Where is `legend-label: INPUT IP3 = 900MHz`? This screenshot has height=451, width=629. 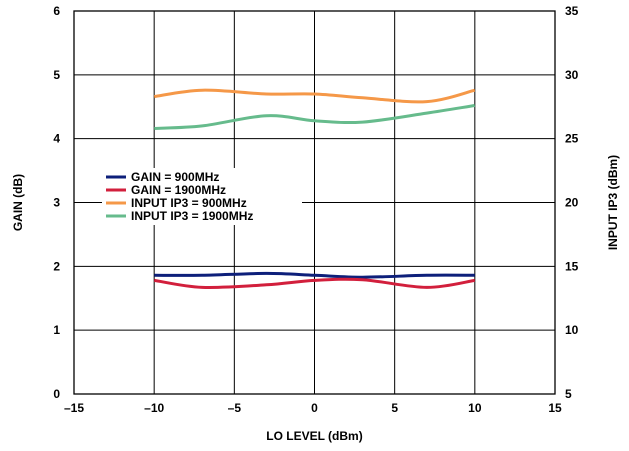
legend-label: INPUT IP3 = 900MHz is located at coordinates (189, 203).